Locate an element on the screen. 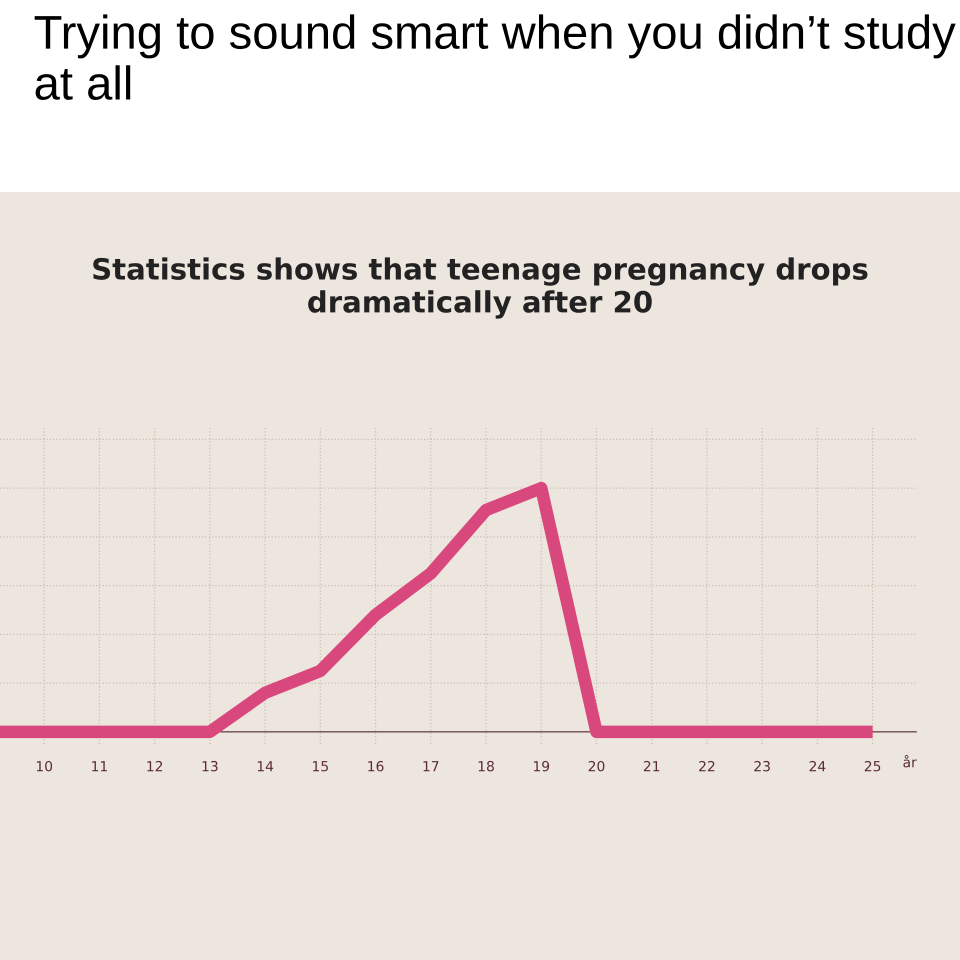 The image size is (960, 960). x-axis-title: år is located at coordinates (910, 761).